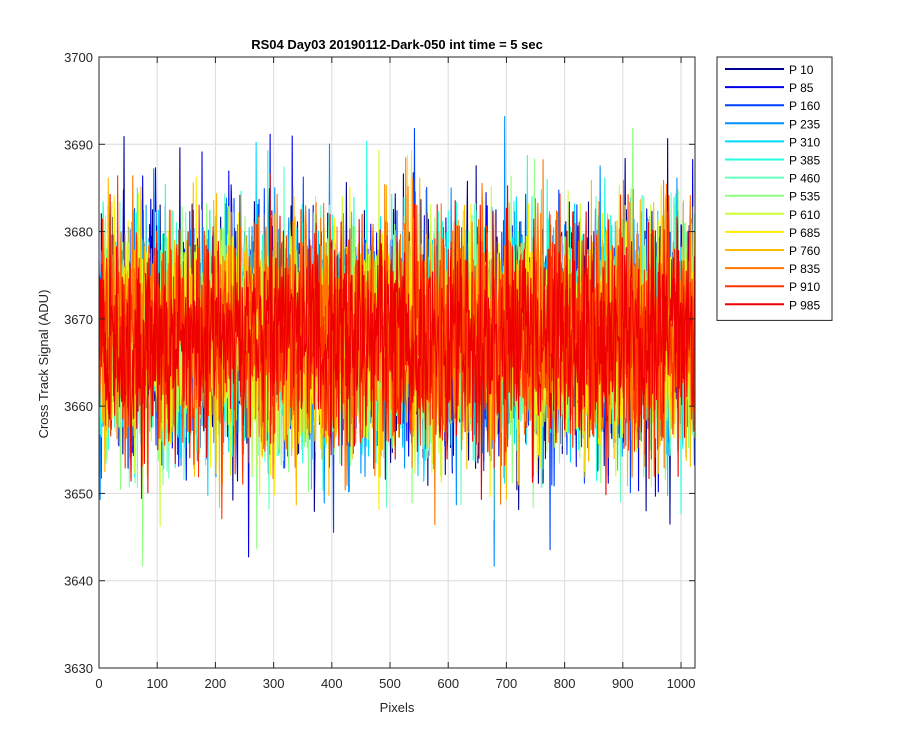 Image resolution: width=900 pixels, height=750 pixels. What do you see at coordinates (98, 683) in the screenshot?
I see `x-tick-label: 0` at bounding box center [98, 683].